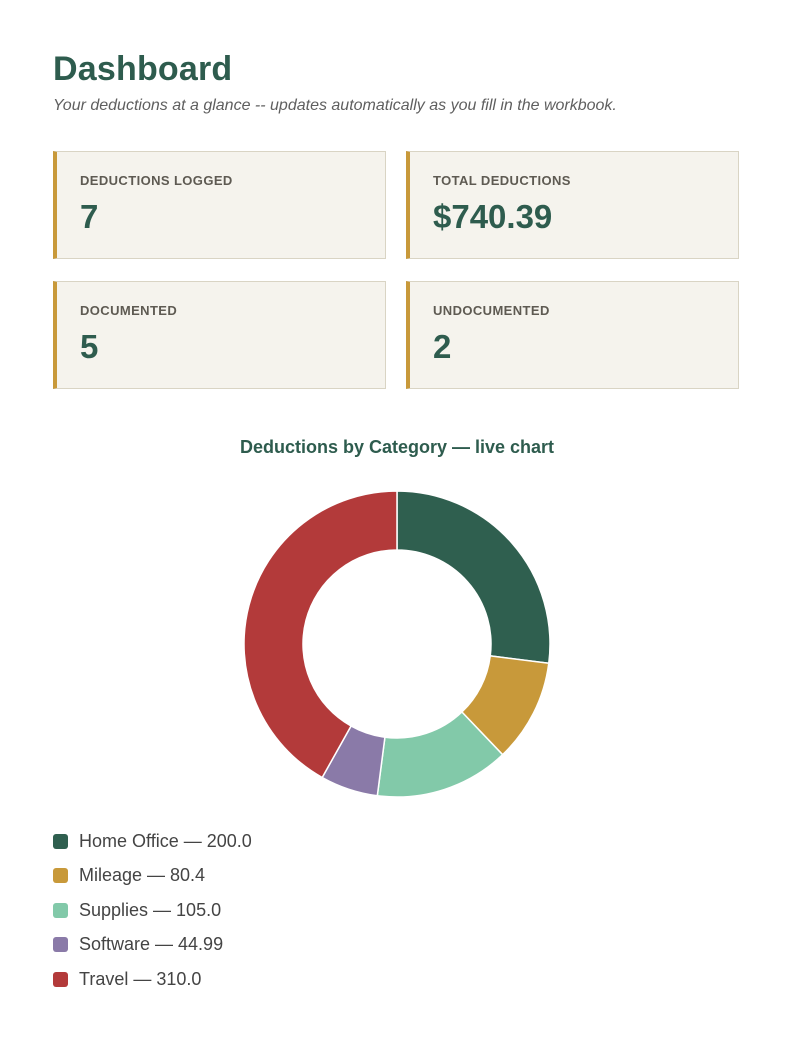 This screenshot has width=794, height=1048. What do you see at coordinates (219, 205) in the screenshot?
I see `card-deductions-logged: DEDUCTIONS LOGGED 7` at bounding box center [219, 205].